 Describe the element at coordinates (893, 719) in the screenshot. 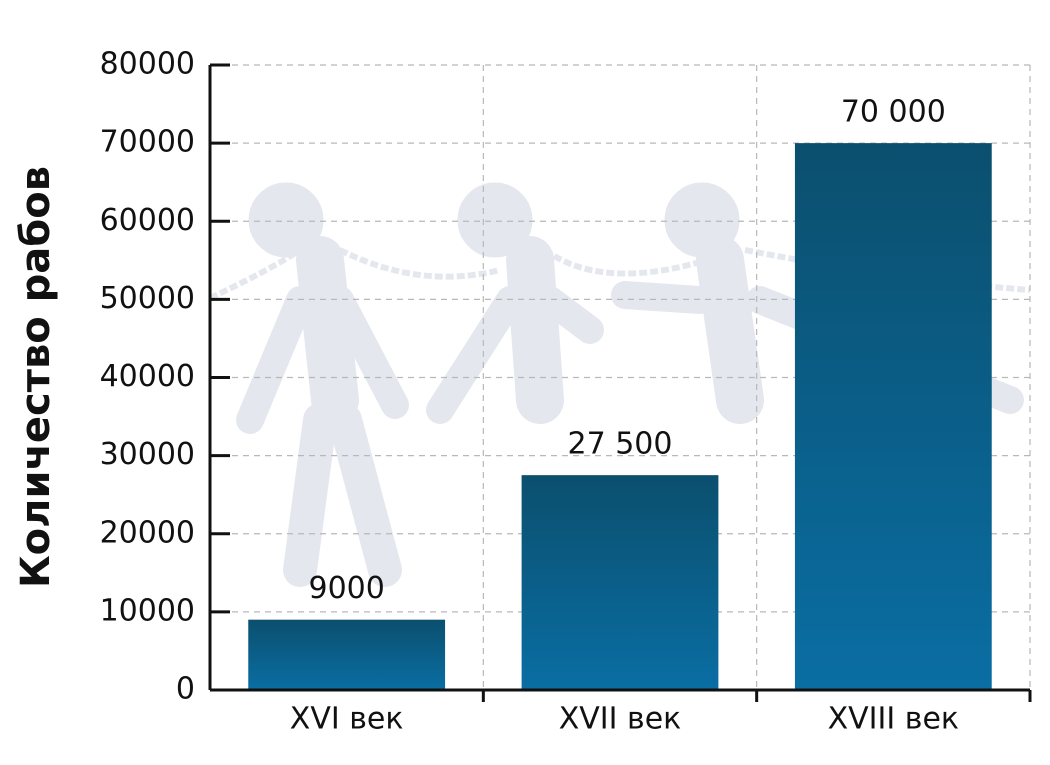

I see `x-tick-label: XVIII век` at that location.